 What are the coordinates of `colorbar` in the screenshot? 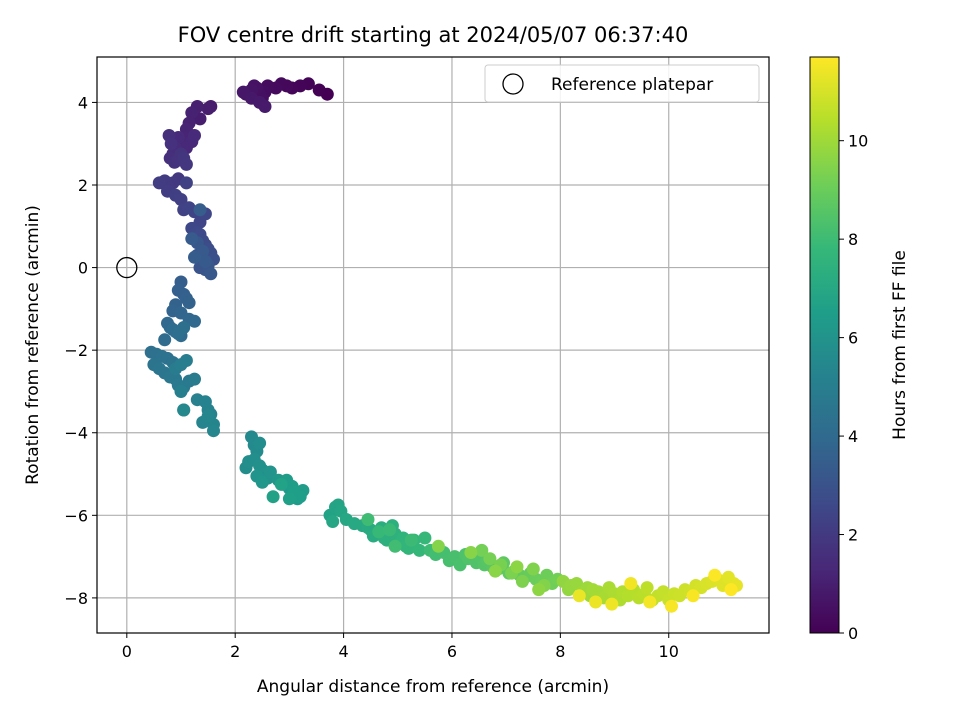 It's located at (824, 345).